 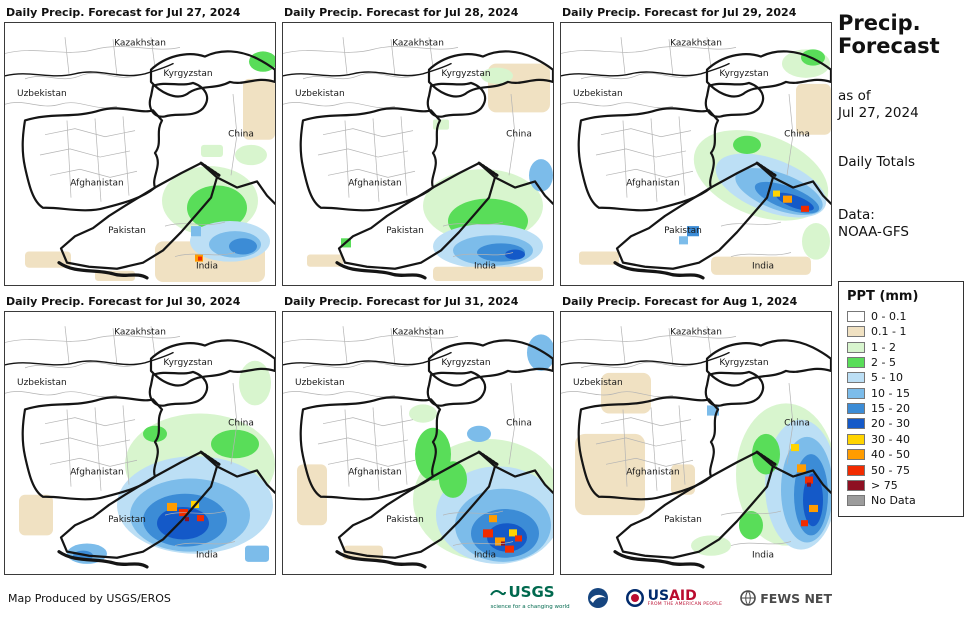 I want to click on fewsnet-globe-icon, so click(x=748, y=598).